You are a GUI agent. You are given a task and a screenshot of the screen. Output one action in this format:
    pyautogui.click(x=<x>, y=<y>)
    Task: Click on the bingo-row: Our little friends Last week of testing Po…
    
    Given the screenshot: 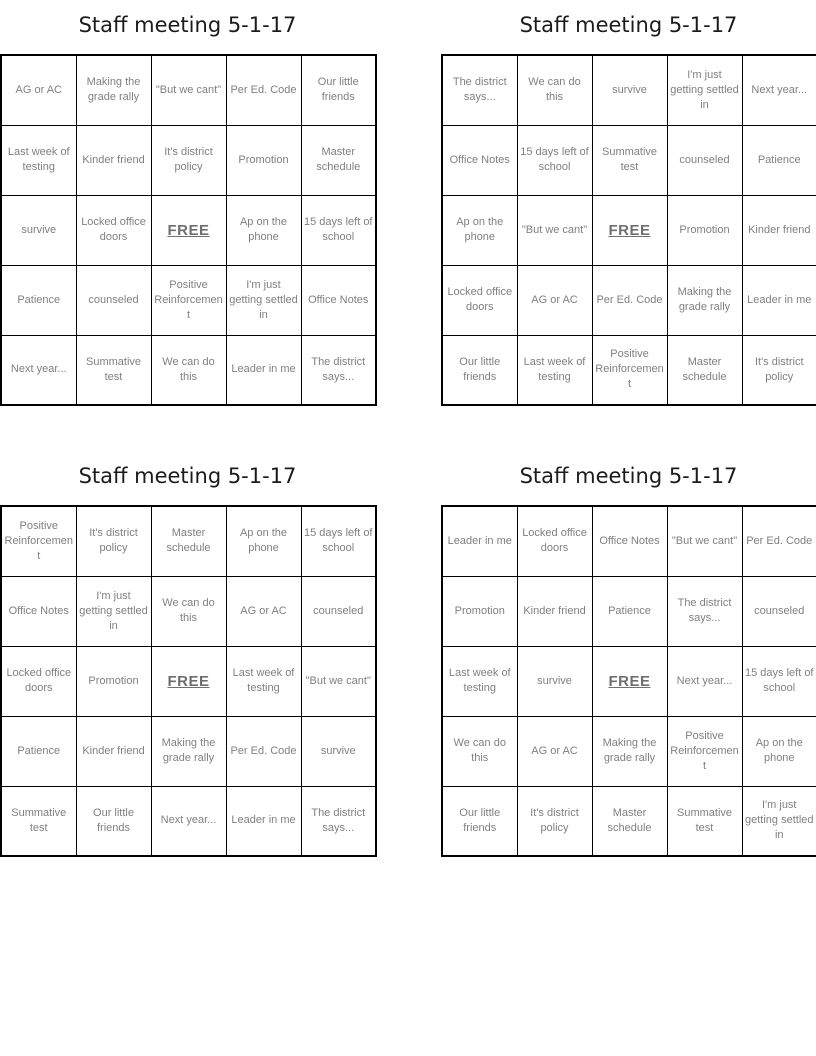 What is the action you would take?
    pyautogui.click(x=628, y=370)
    